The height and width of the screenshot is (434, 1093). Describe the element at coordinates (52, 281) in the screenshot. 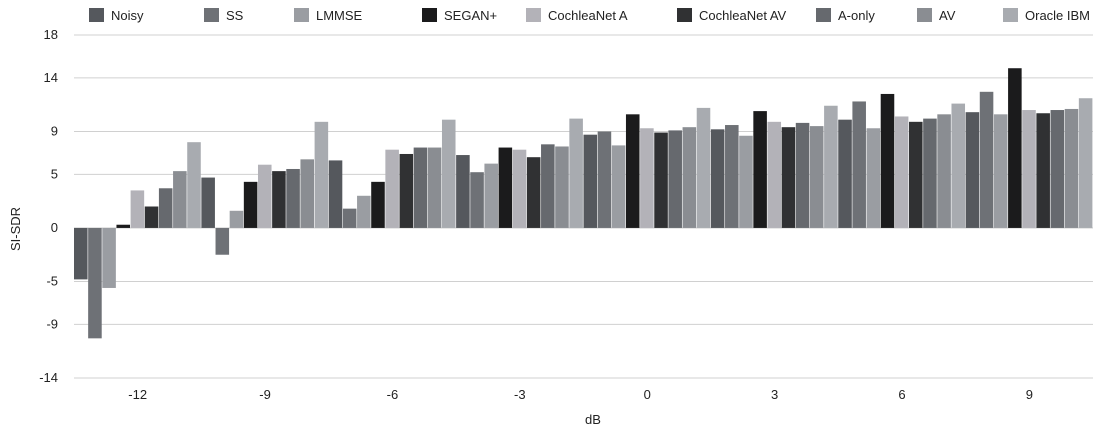

I see `y-tick-label: -5` at that location.